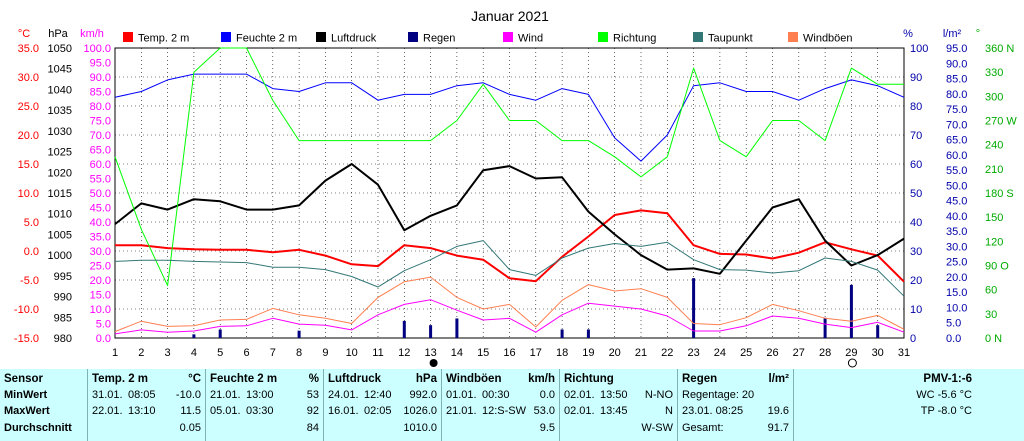 The height and width of the screenshot is (441, 1024). What do you see at coordinates (530, 39) in the screenshot?
I see `legend-label: Wind` at bounding box center [530, 39].